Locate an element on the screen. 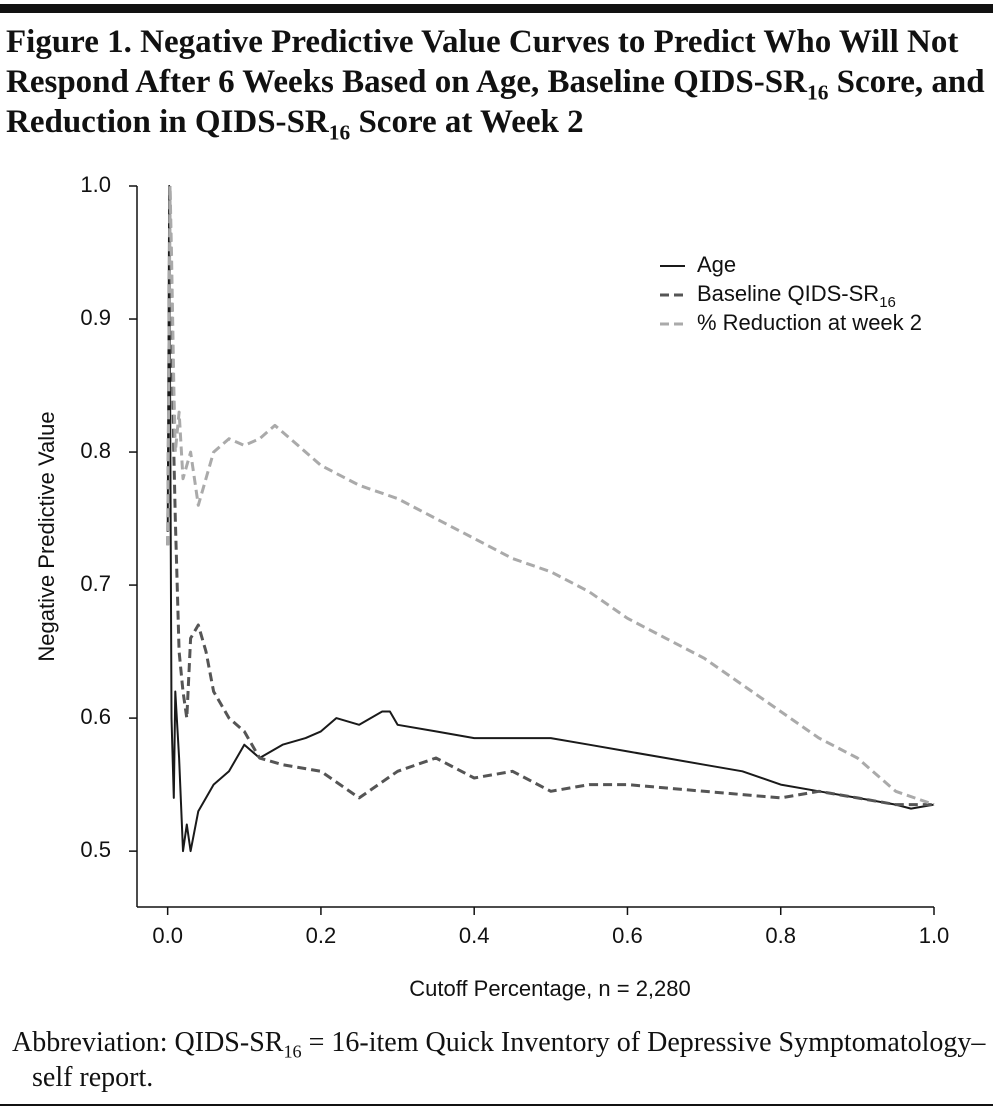 Image resolution: width=993 pixels, height=1113 pixels. y-tick-label: 0.8 is located at coordinates (95, 450).